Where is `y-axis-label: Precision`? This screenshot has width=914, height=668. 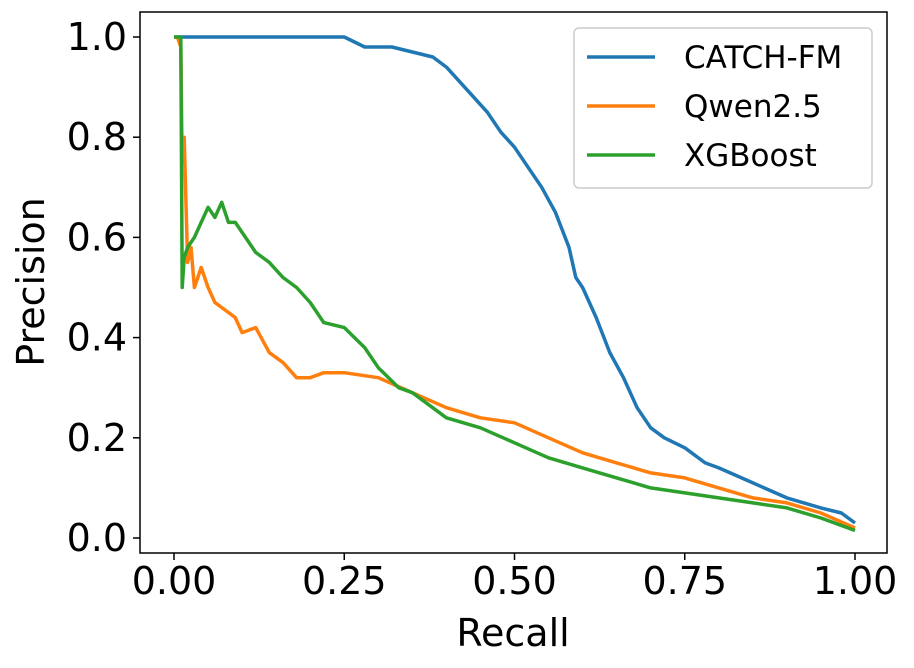
y-axis-label: Precision is located at coordinates (31, 282).